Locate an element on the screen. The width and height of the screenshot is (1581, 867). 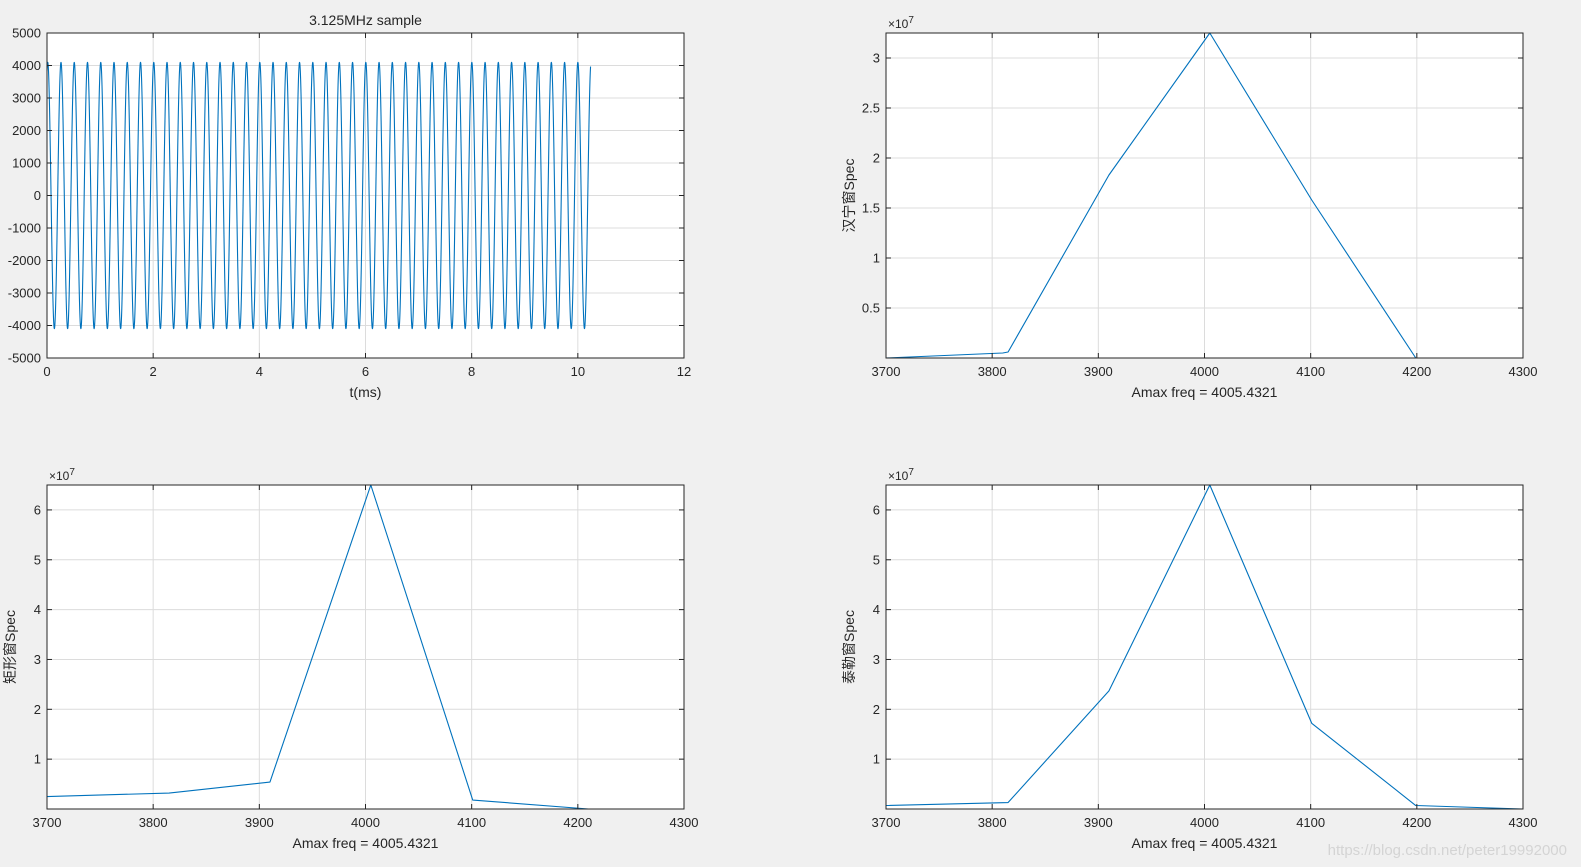
y-tick-label: -3000 is located at coordinates (24, 293).